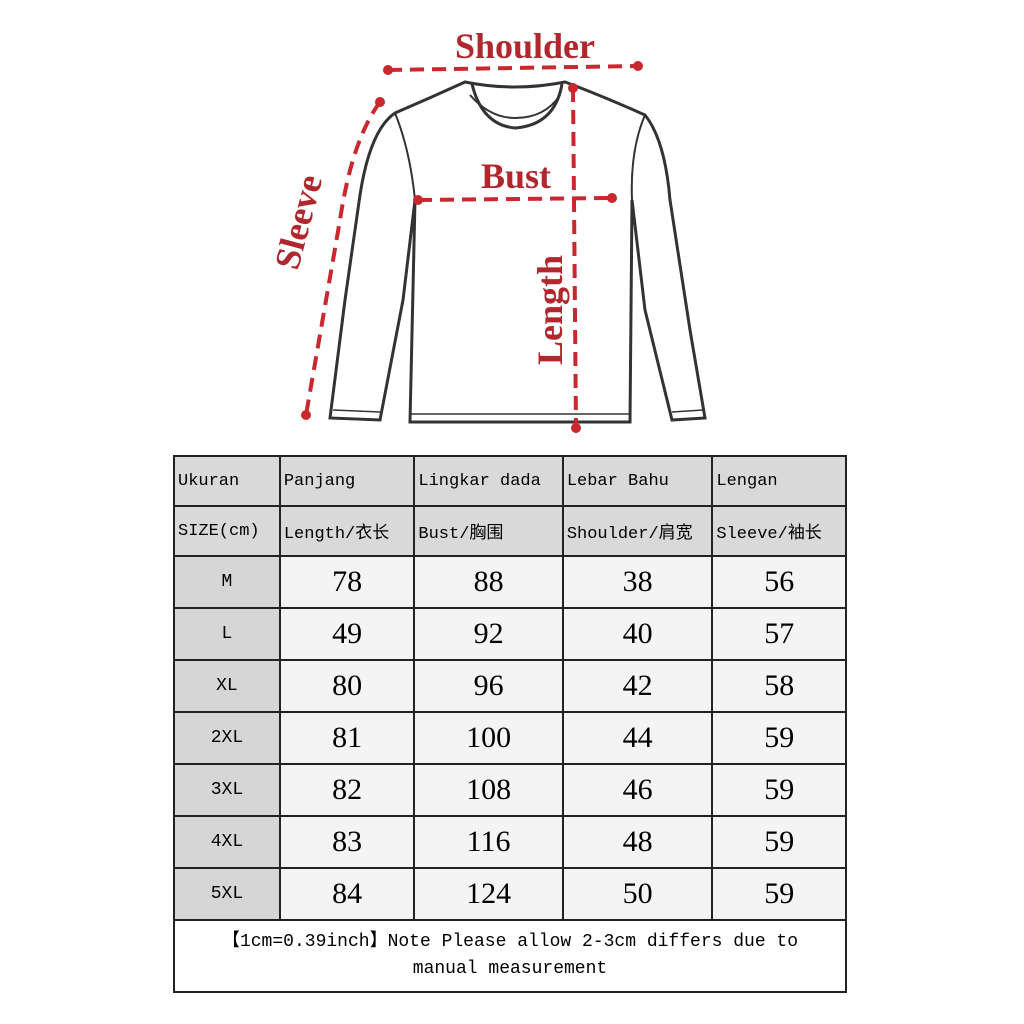  I want to click on value-cell: 82, so click(347, 790).